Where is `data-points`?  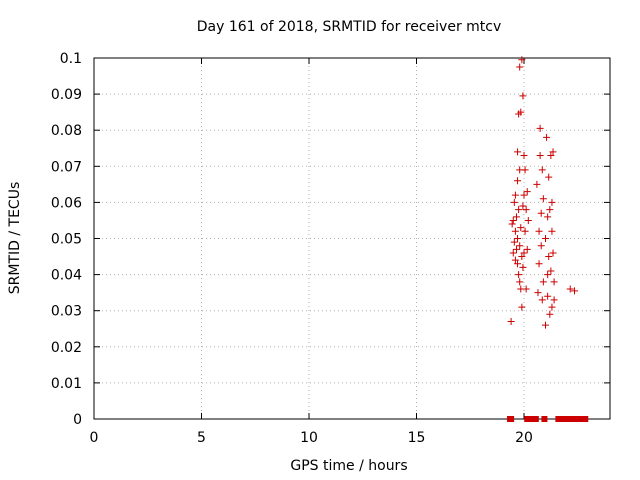 data-points is located at coordinates (548, 239).